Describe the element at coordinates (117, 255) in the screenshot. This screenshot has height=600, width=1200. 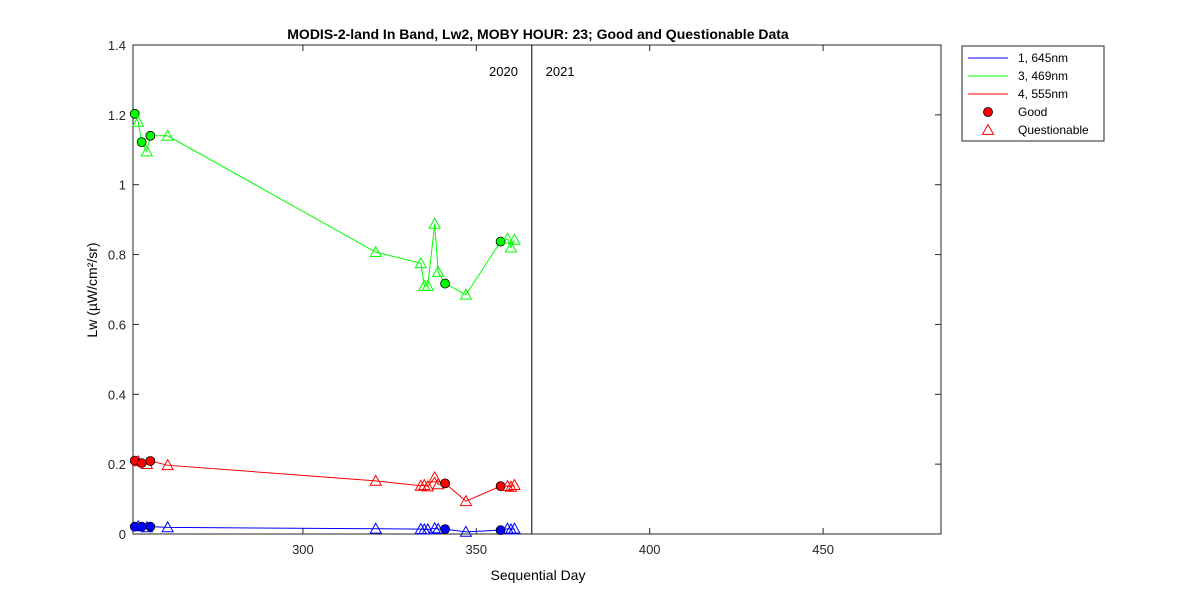
I see `y-tick-label: 0.8` at that location.